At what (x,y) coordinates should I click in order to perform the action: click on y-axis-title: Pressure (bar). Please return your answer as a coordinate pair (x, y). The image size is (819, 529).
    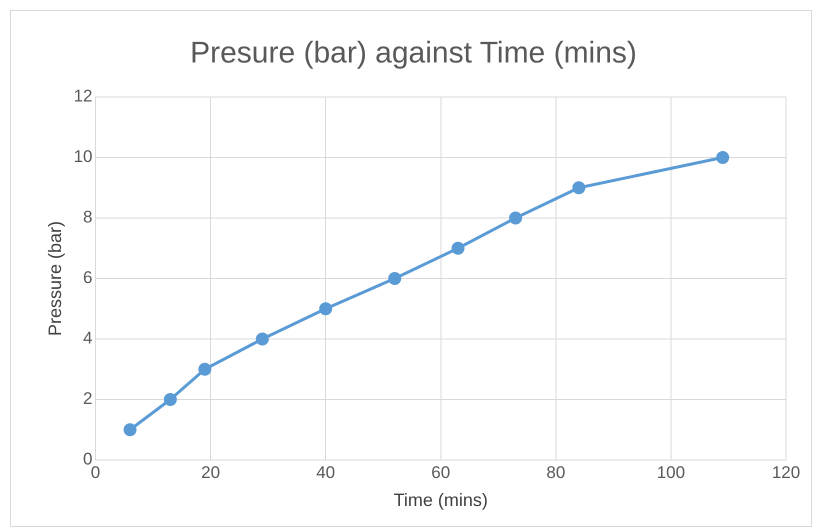
    Looking at the image, I should click on (54, 278).